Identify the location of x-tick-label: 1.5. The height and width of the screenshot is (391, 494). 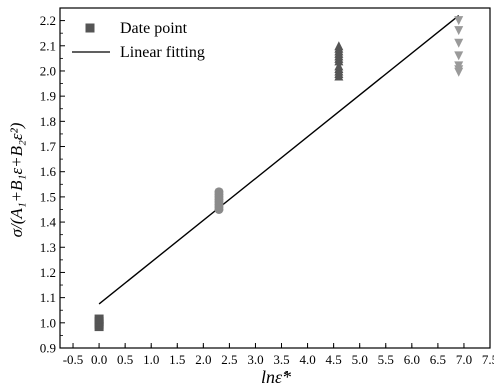
(177, 359).